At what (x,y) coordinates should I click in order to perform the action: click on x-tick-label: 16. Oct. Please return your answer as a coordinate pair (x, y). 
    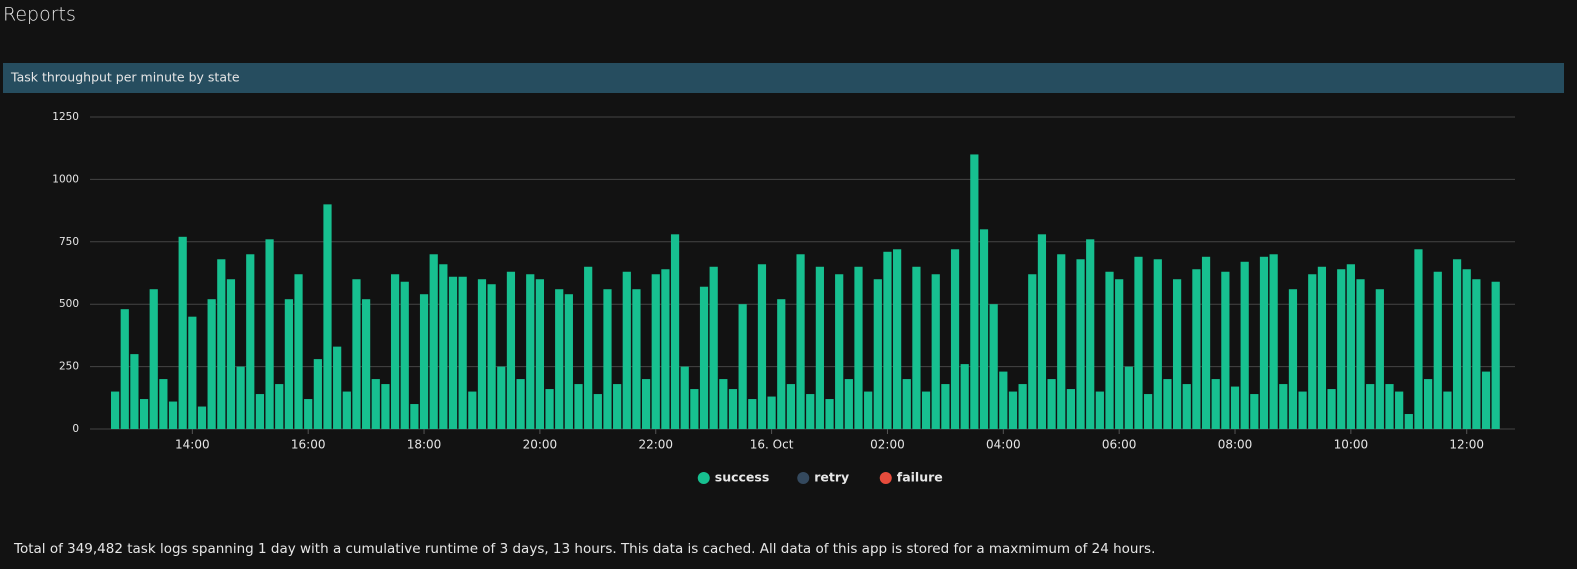
    Looking at the image, I should click on (772, 445).